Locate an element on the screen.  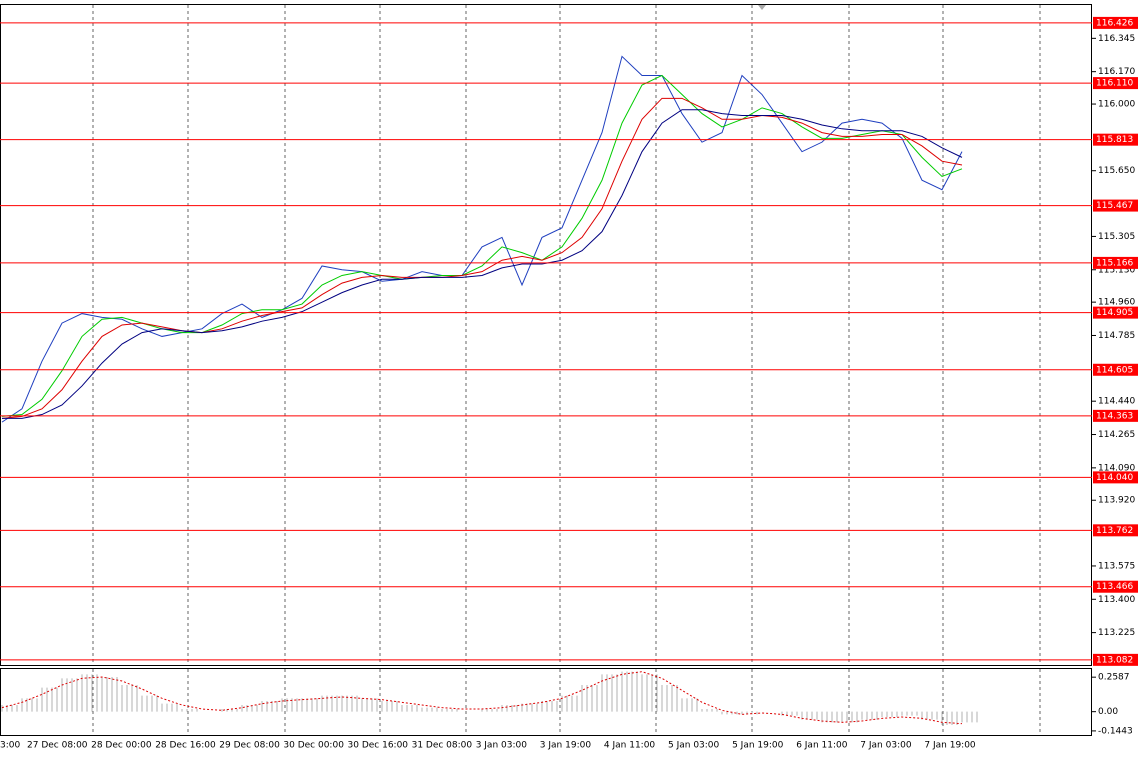
y-tick-label: 0.2587 is located at coordinates (1114, 678).